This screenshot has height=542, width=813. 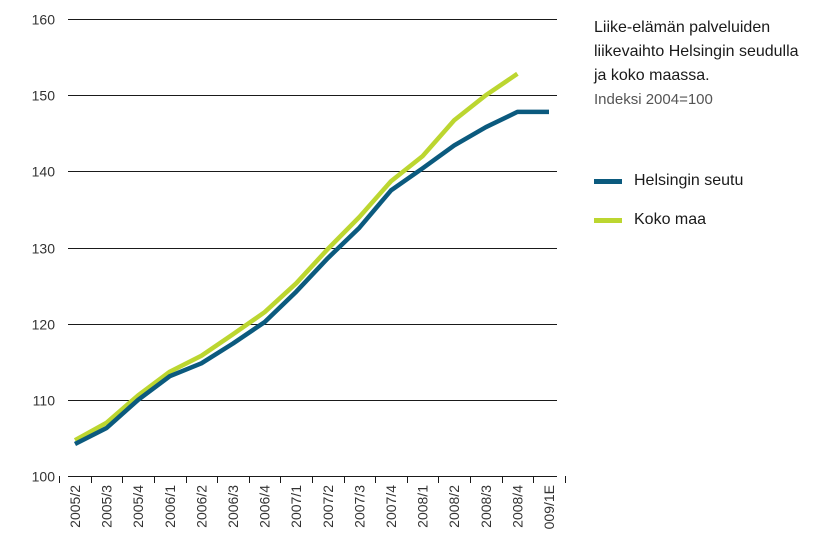 I want to click on x-tick-label: 009/1E, so click(x=549, y=507).